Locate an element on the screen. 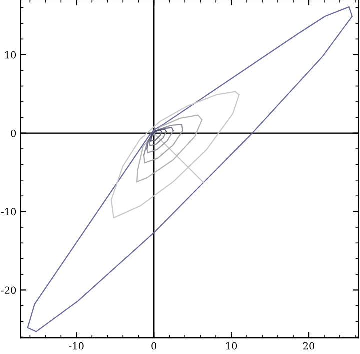 This screenshot has width=360, height=354. x-tick-label: -10 is located at coordinates (76, 346).